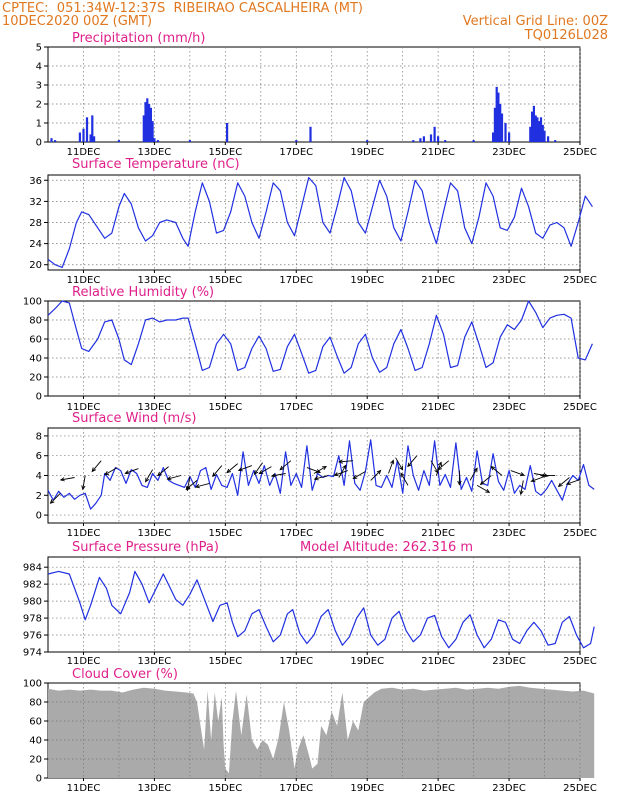 Image resolution: width=618 pixels, height=800 pixels. Describe the element at coordinates (39, 496) in the screenshot. I see `panel4-ytick-label: 2` at that location.